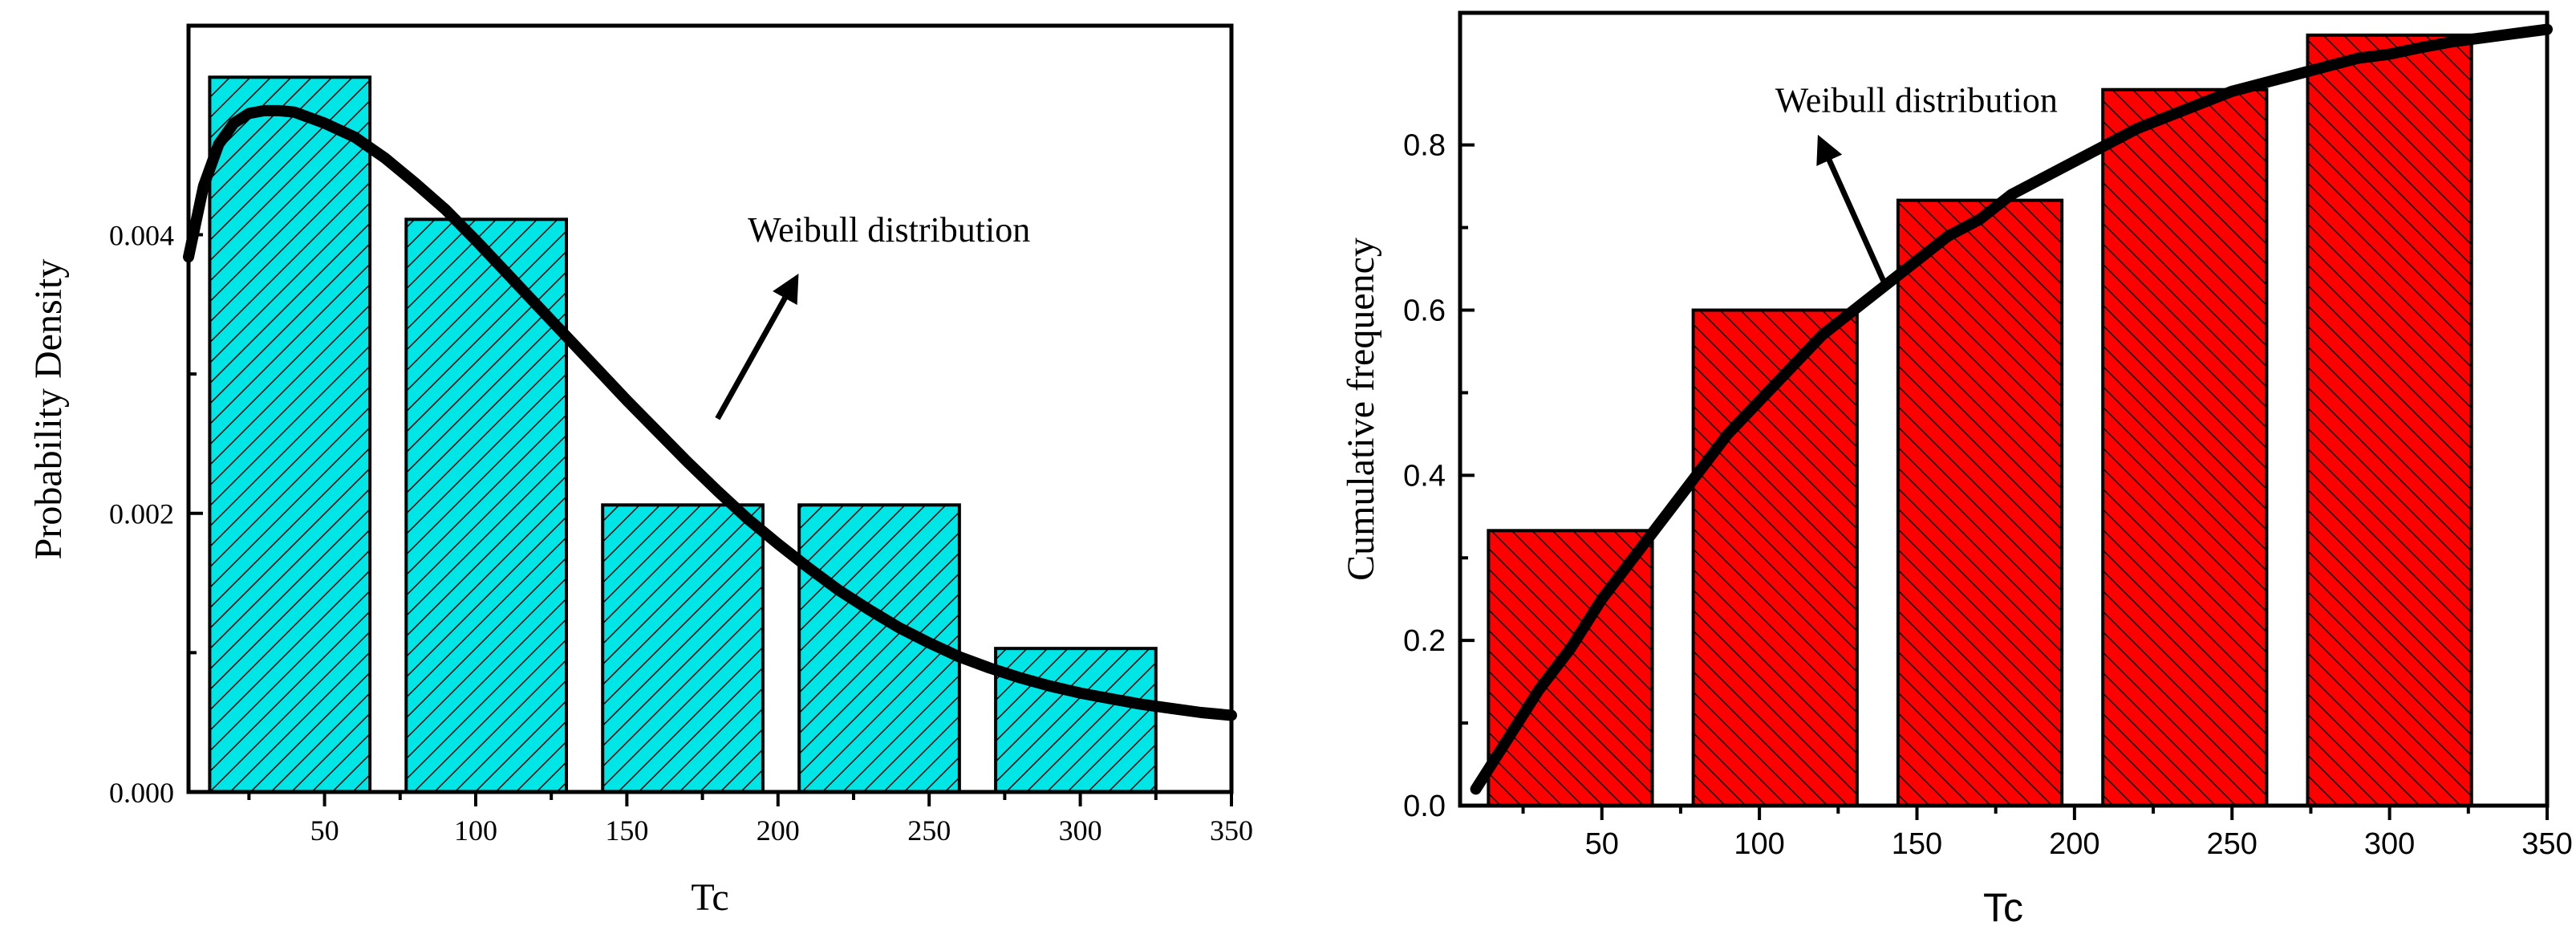 Image resolution: width=2576 pixels, height=934 pixels. I want to click on left-x-ticks: 50 100 150 200 250 300 350, so click(750, 820).